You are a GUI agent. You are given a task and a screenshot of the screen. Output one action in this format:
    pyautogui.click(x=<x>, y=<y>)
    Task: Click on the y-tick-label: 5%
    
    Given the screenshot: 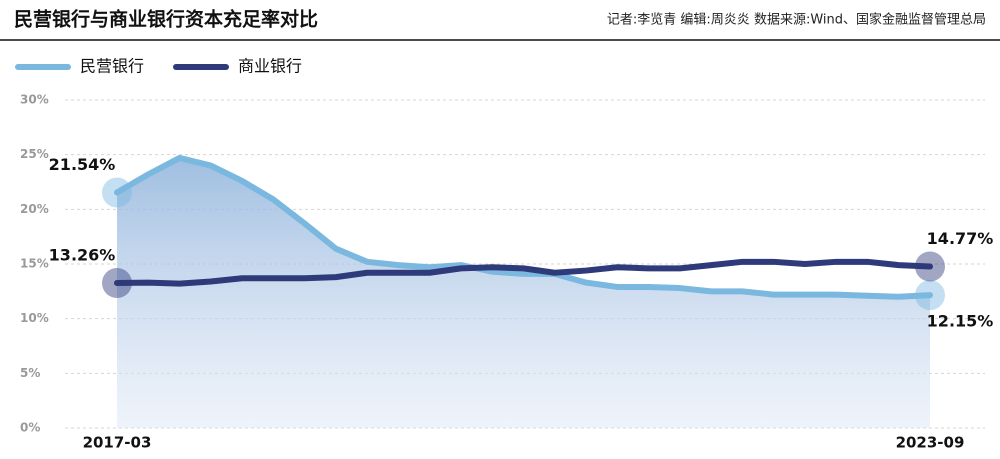 What is the action you would take?
    pyautogui.click(x=30, y=373)
    